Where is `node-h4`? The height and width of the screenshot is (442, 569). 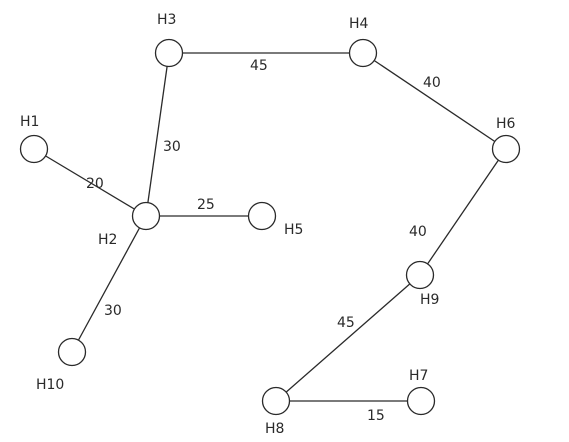 node-h4 is located at coordinates (363, 53).